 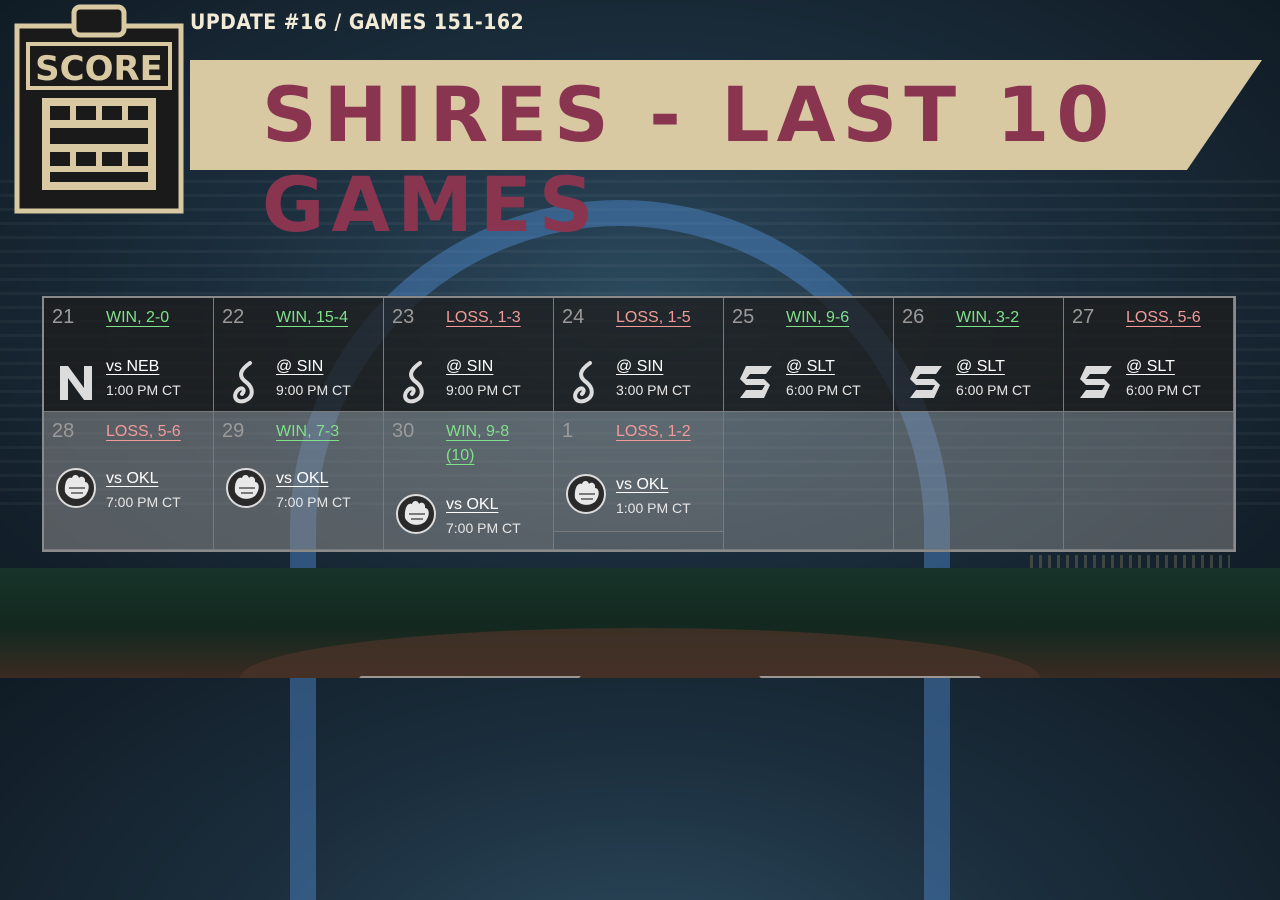 What do you see at coordinates (913, 317) in the screenshot?
I see `day-number: 26` at bounding box center [913, 317].